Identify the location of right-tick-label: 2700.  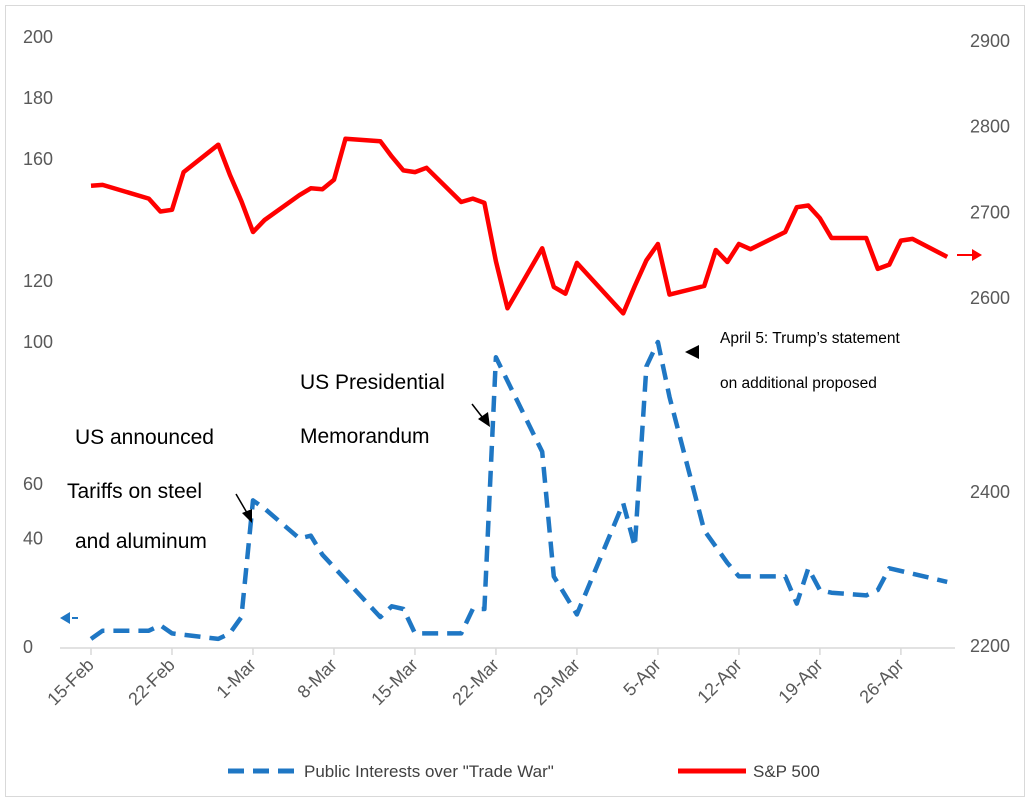
(990, 212).